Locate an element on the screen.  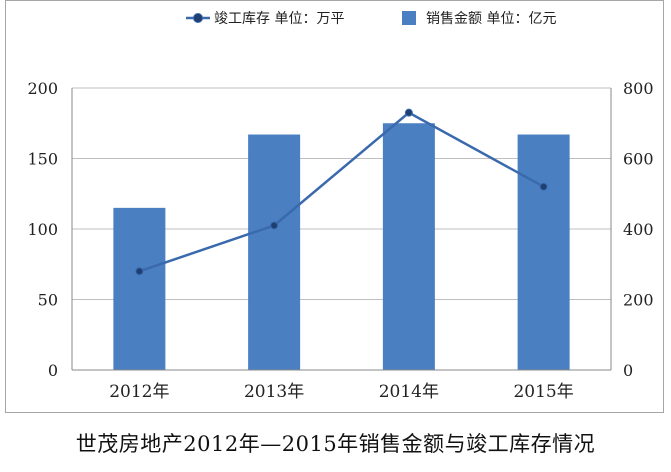
legend: 竣工库存 单位：万平 销售金额 单位：亿元 is located at coordinates (371, 19).